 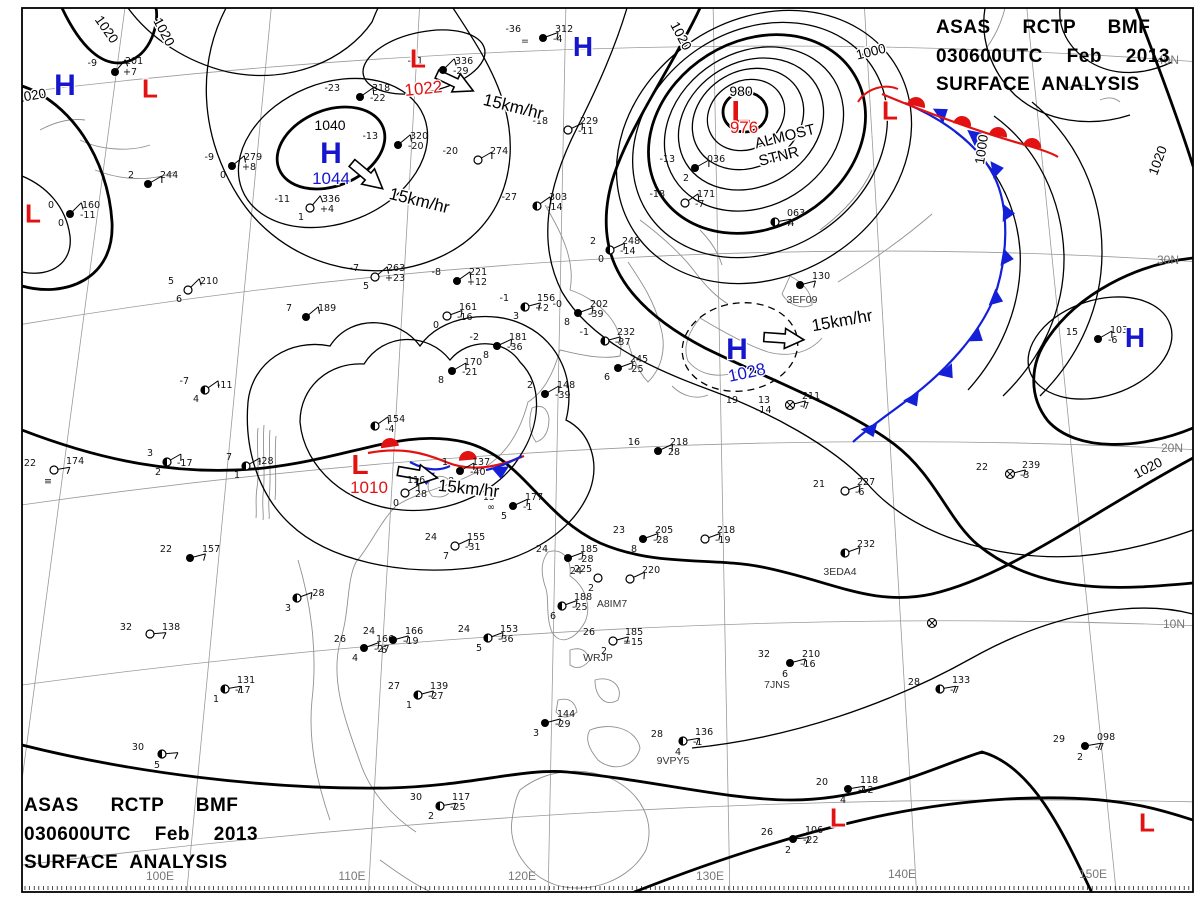 I want to click on station-value: -4, so click(x=389, y=429).